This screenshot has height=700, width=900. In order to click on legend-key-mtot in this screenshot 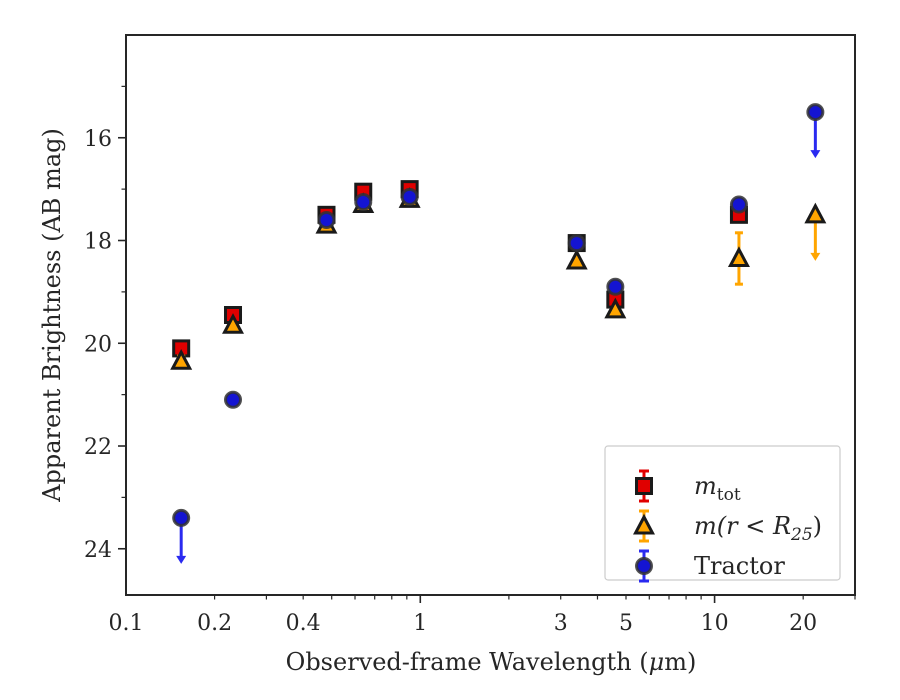, I will do `click(644, 486)`.